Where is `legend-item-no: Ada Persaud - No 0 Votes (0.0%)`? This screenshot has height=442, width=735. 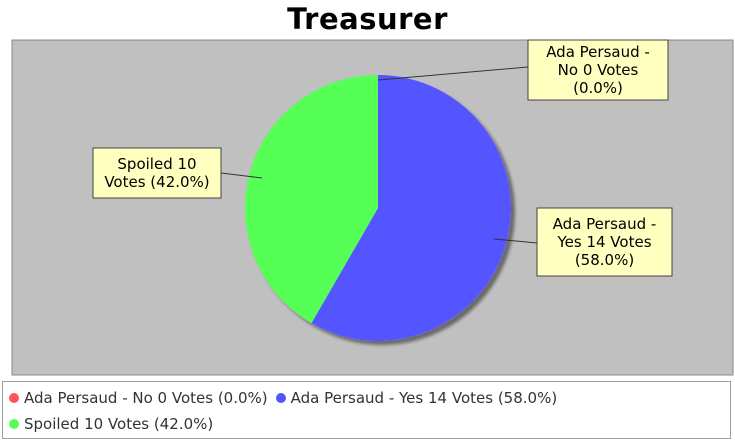
legend-item-no: Ada Persaud - No 0 Votes (0.0%) is located at coordinates (138, 398).